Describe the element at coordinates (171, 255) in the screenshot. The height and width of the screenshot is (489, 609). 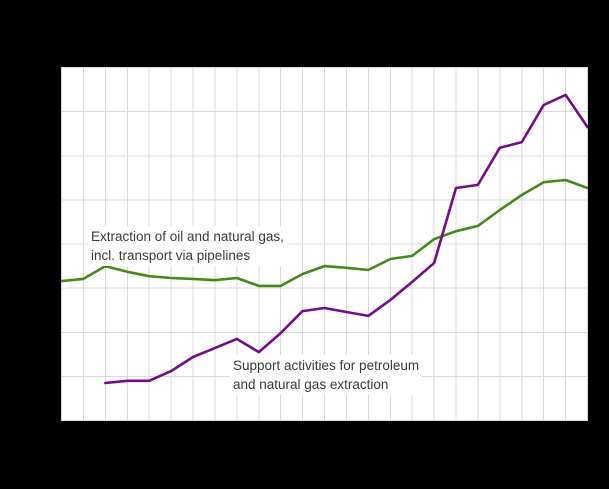
I see `annotation-extraction-line2: incl. transport via pipelines` at that location.